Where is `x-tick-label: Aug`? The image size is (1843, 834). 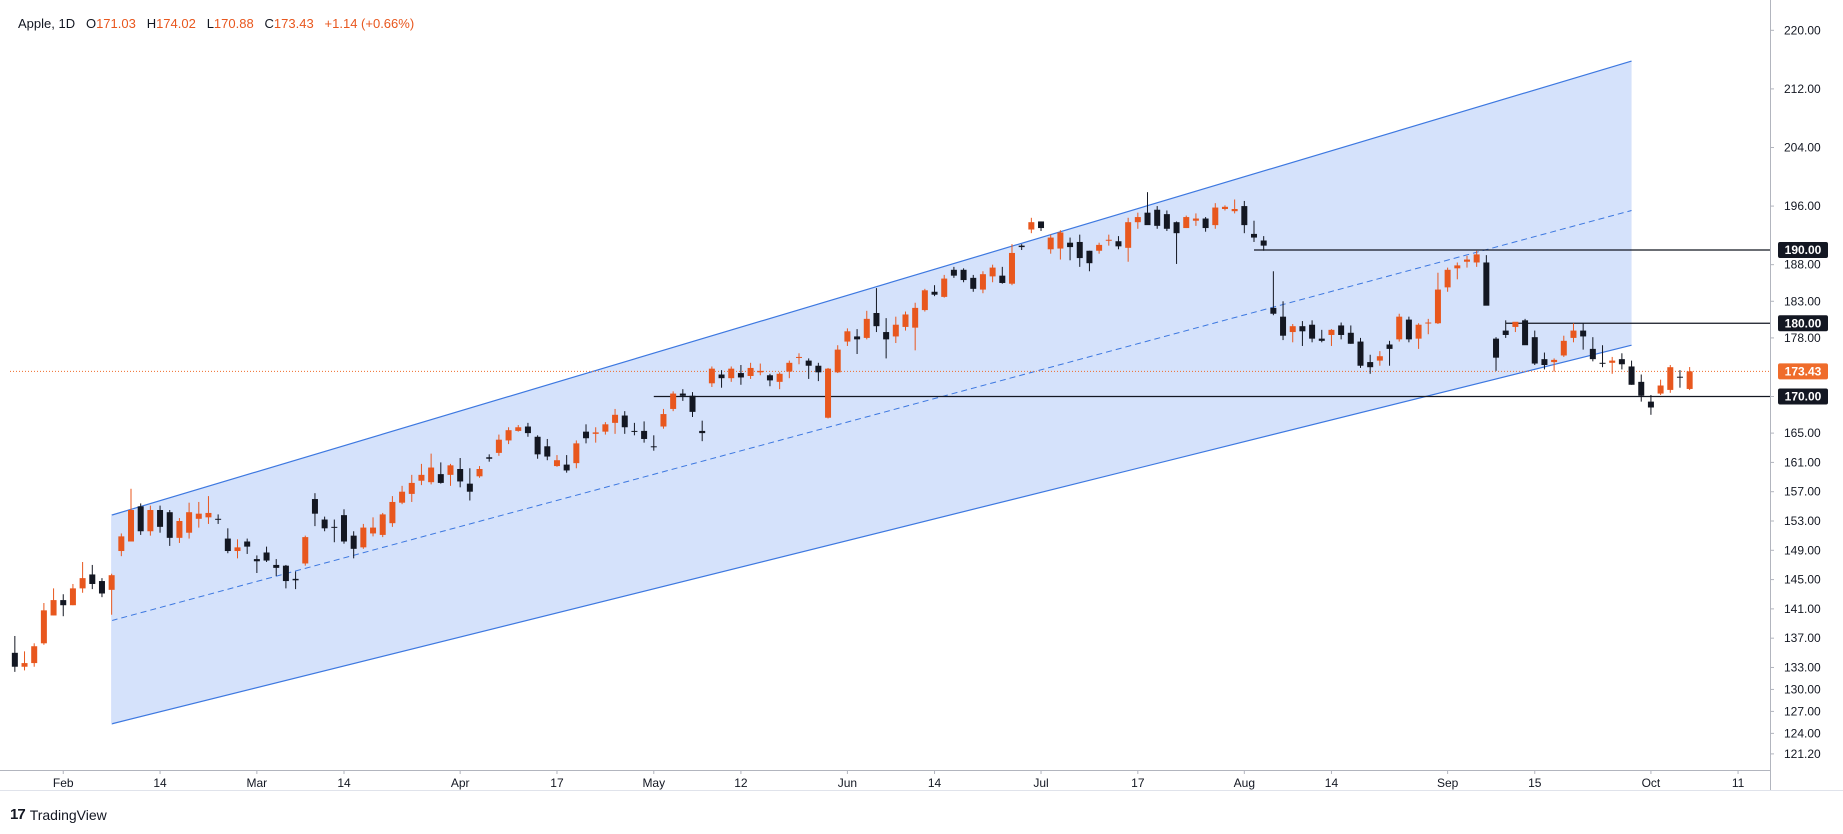
x-tick-label: Aug is located at coordinates (1244, 783).